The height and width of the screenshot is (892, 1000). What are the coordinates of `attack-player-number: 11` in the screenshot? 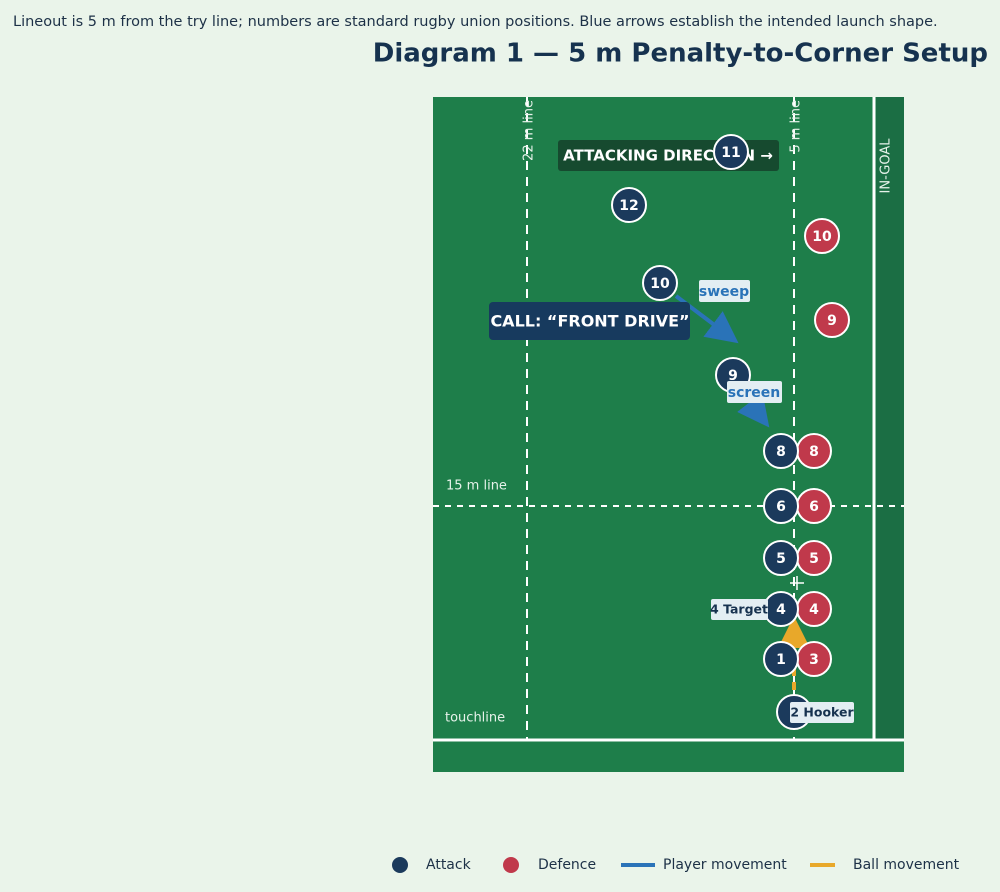 It's located at (730, 153).